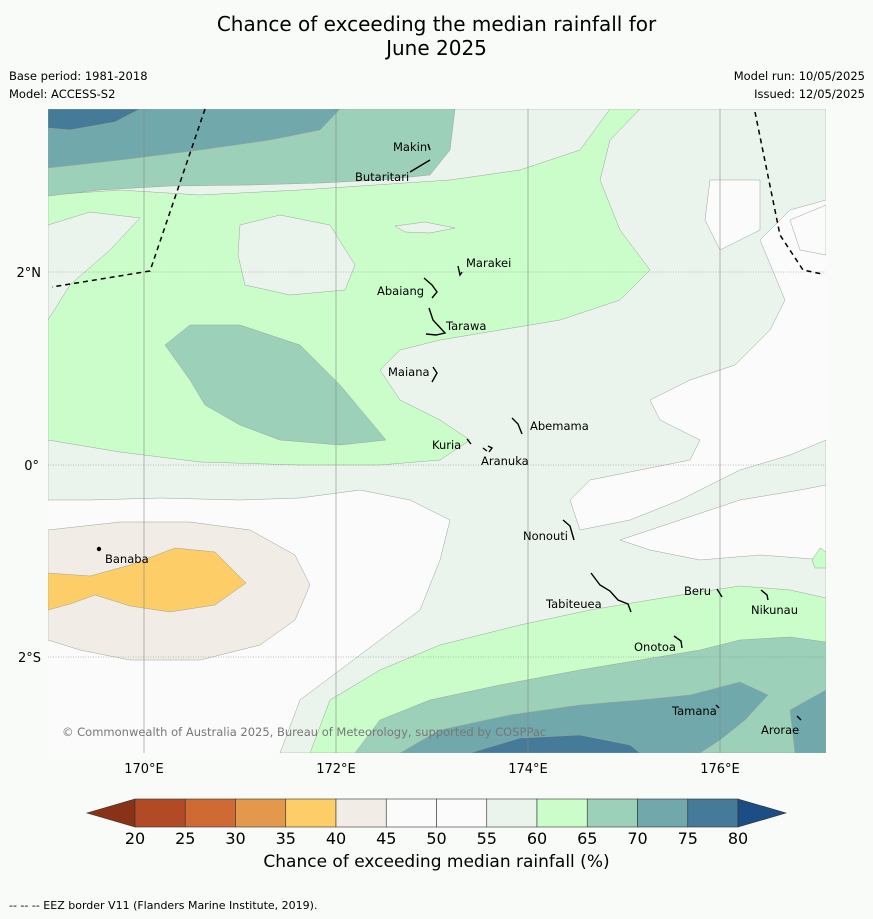 The height and width of the screenshot is (919, 873). I want to click on island-abemama, so click(517, 426).